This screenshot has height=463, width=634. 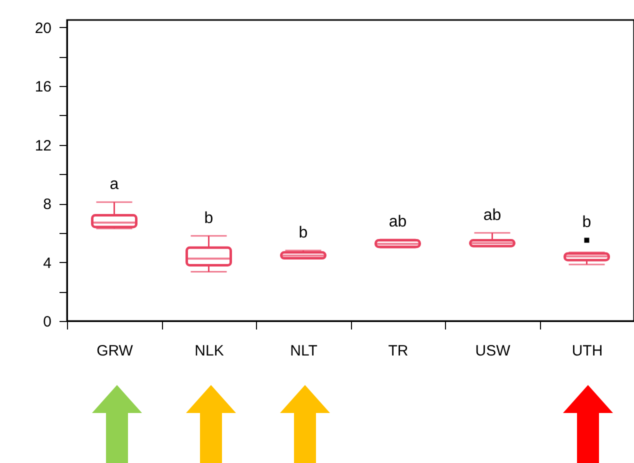 What do you see at coordinates (47, 205) in the screenshot?
I see `y-tick-label: 8` at bounding box center [47, 205].